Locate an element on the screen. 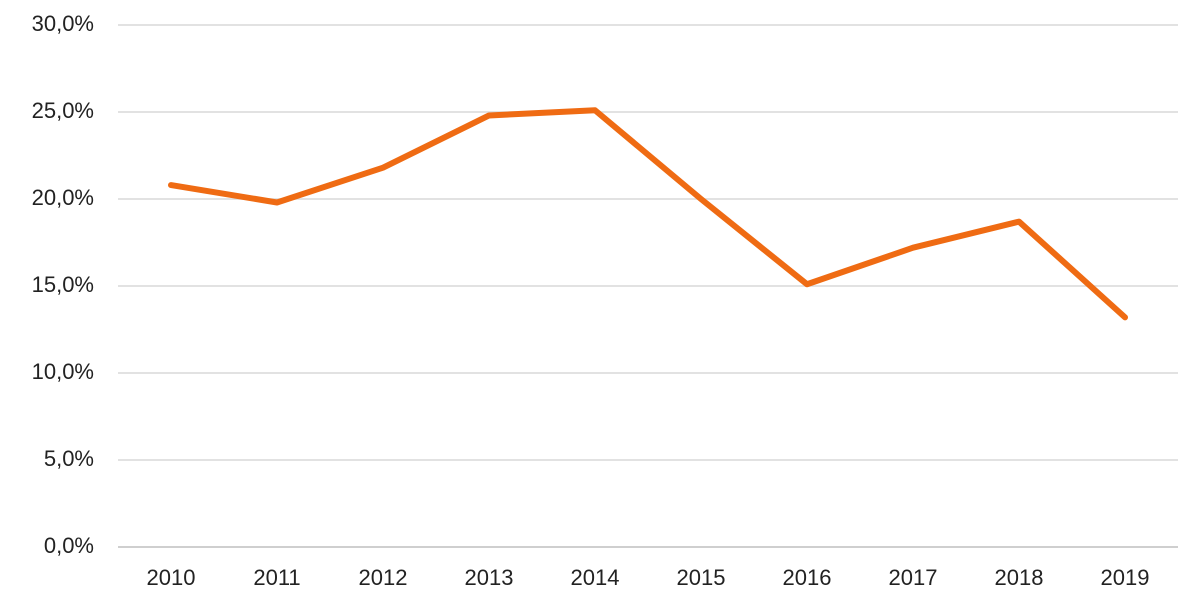 This screenshot has height=613, width=1200. x-tick-label: 2019 is located at coordinates (1125, 577).